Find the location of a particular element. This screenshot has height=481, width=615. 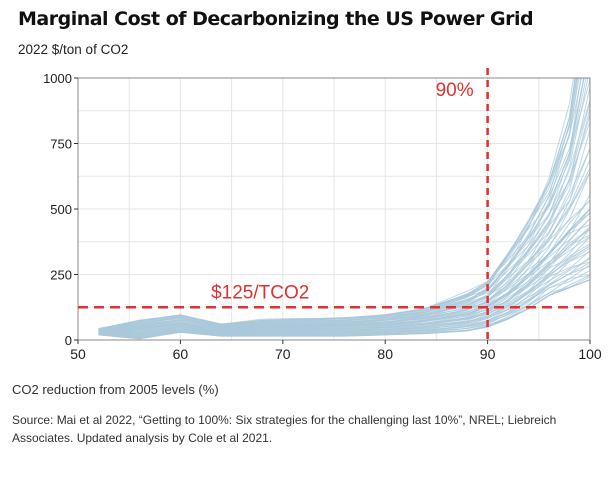

x-tick-label: 70 is located at coordinates (283, 354).